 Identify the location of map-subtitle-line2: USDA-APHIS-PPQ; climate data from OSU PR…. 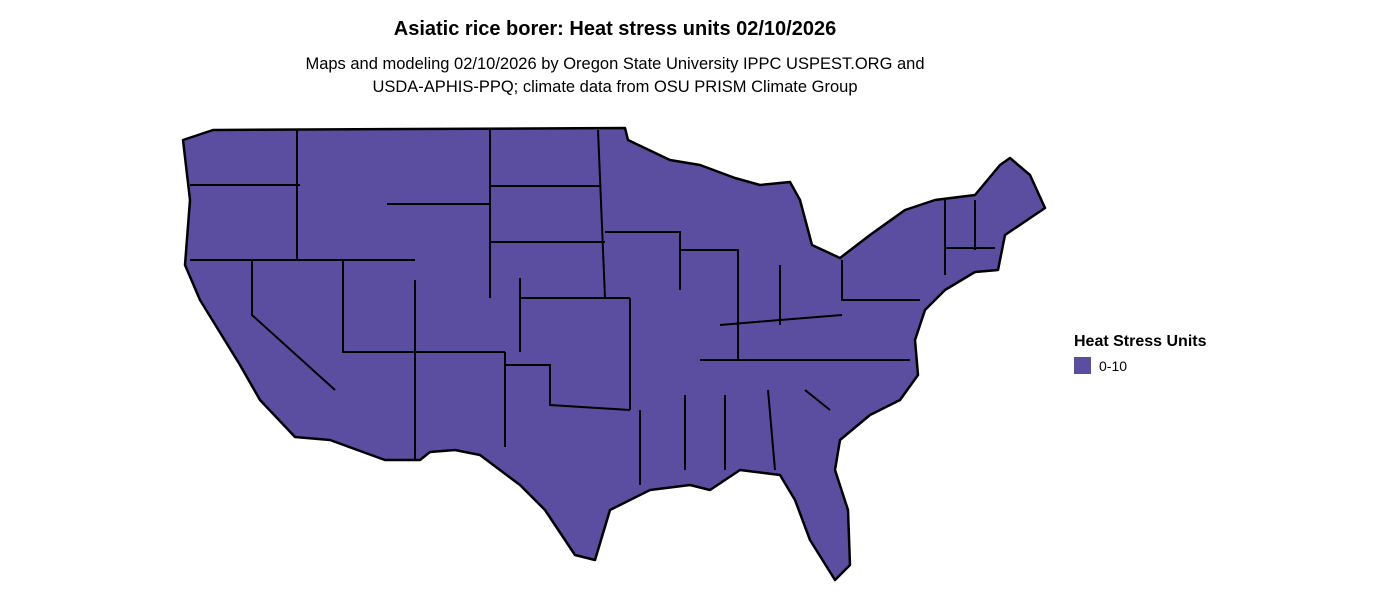
(615, 87).